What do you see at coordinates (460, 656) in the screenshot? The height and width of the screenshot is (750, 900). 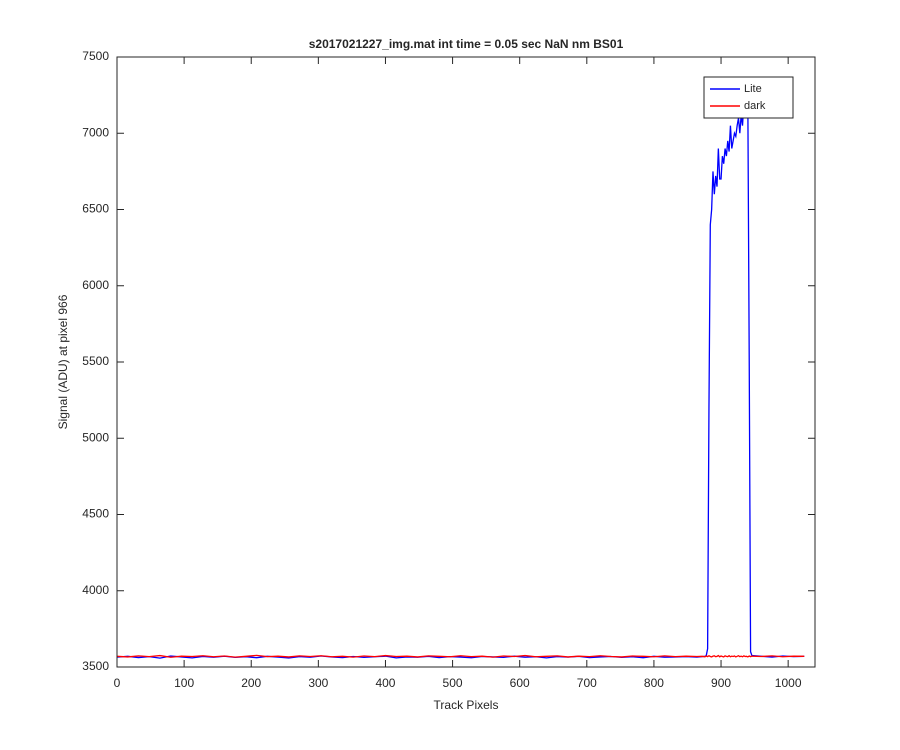 I see `data-line` at bounding box center [460, 656].